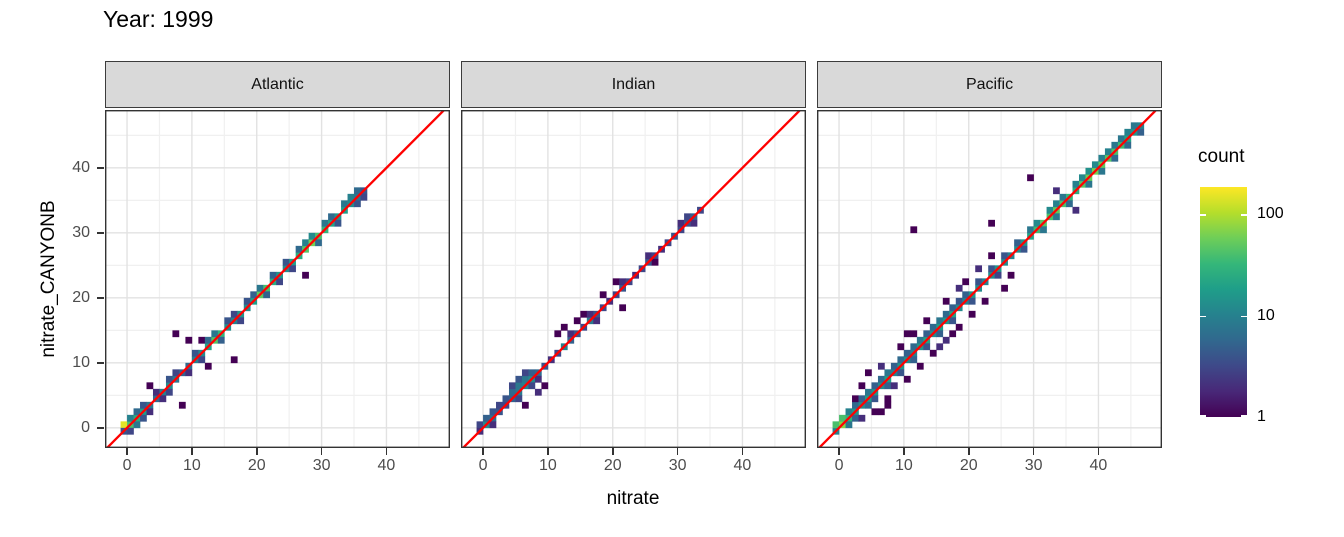 Image resolution: width=1344 pixels, height=537 pixels. I want to click on facet-strip-label: Indian, so click(633, 84).